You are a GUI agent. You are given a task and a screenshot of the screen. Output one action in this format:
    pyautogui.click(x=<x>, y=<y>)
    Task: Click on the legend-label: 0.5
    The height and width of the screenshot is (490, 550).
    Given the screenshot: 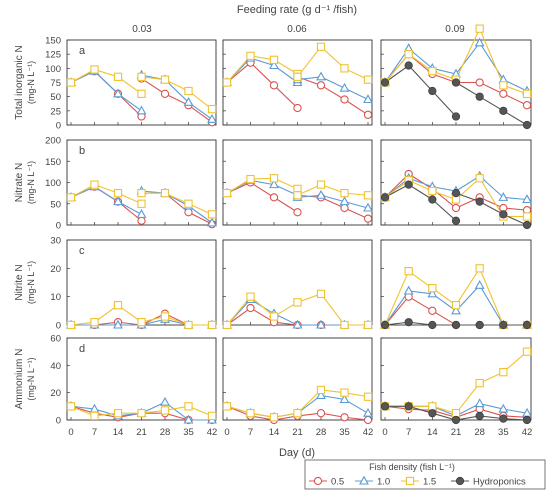 What is the action you would take?
    pyautogui.click(x=337, y=482)
    